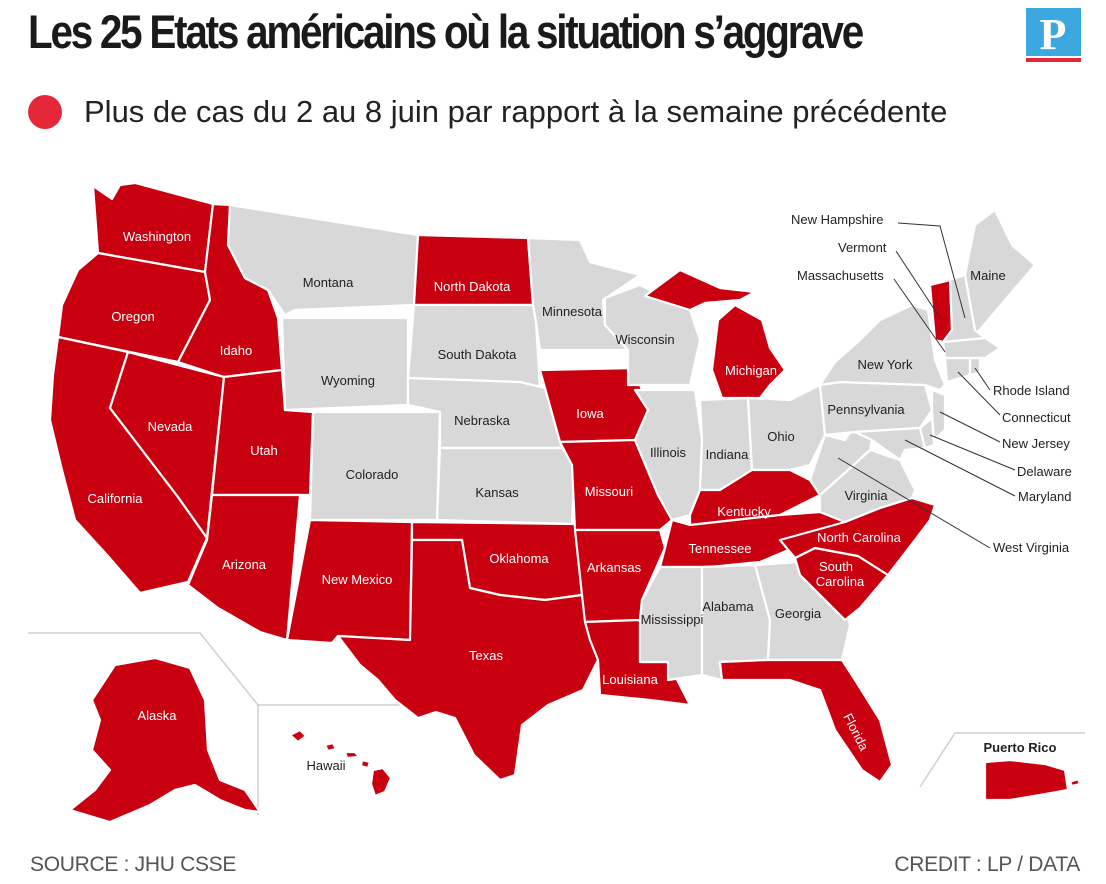 Image resolution: width=1106 pixels, height=884 pixels. I want to click on label-missouri: Missouri, so click(609, 491).